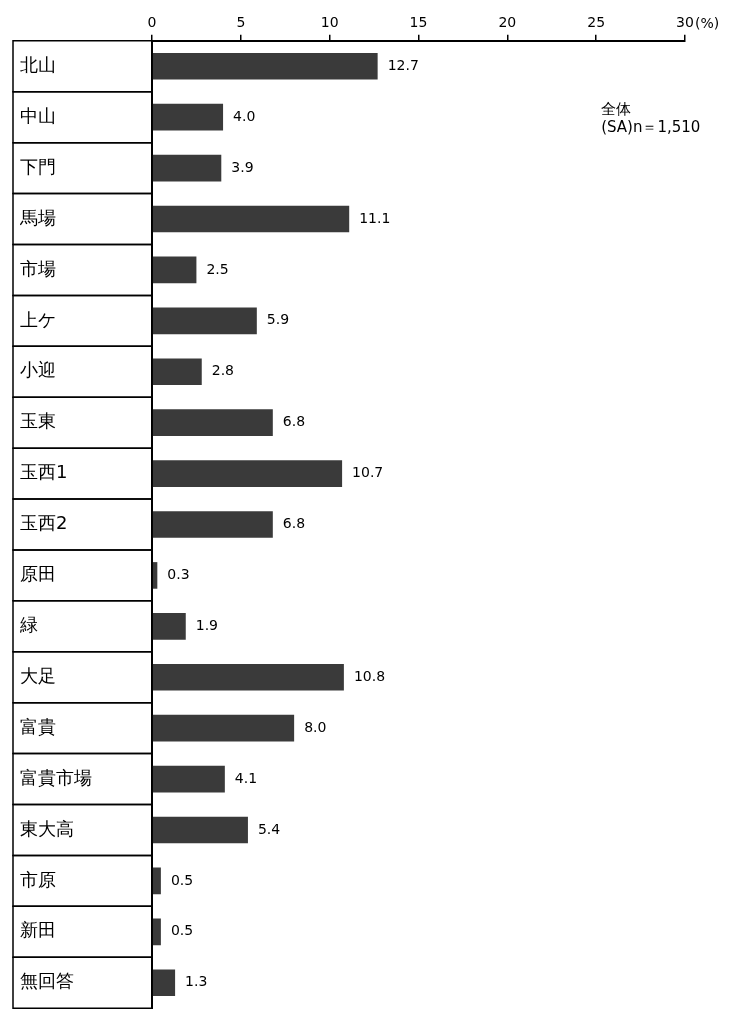  What do you see at coordinates (38, 268) in the screenshot?
I see `y-tick-label: 市場` at bounding box center [38, 268].